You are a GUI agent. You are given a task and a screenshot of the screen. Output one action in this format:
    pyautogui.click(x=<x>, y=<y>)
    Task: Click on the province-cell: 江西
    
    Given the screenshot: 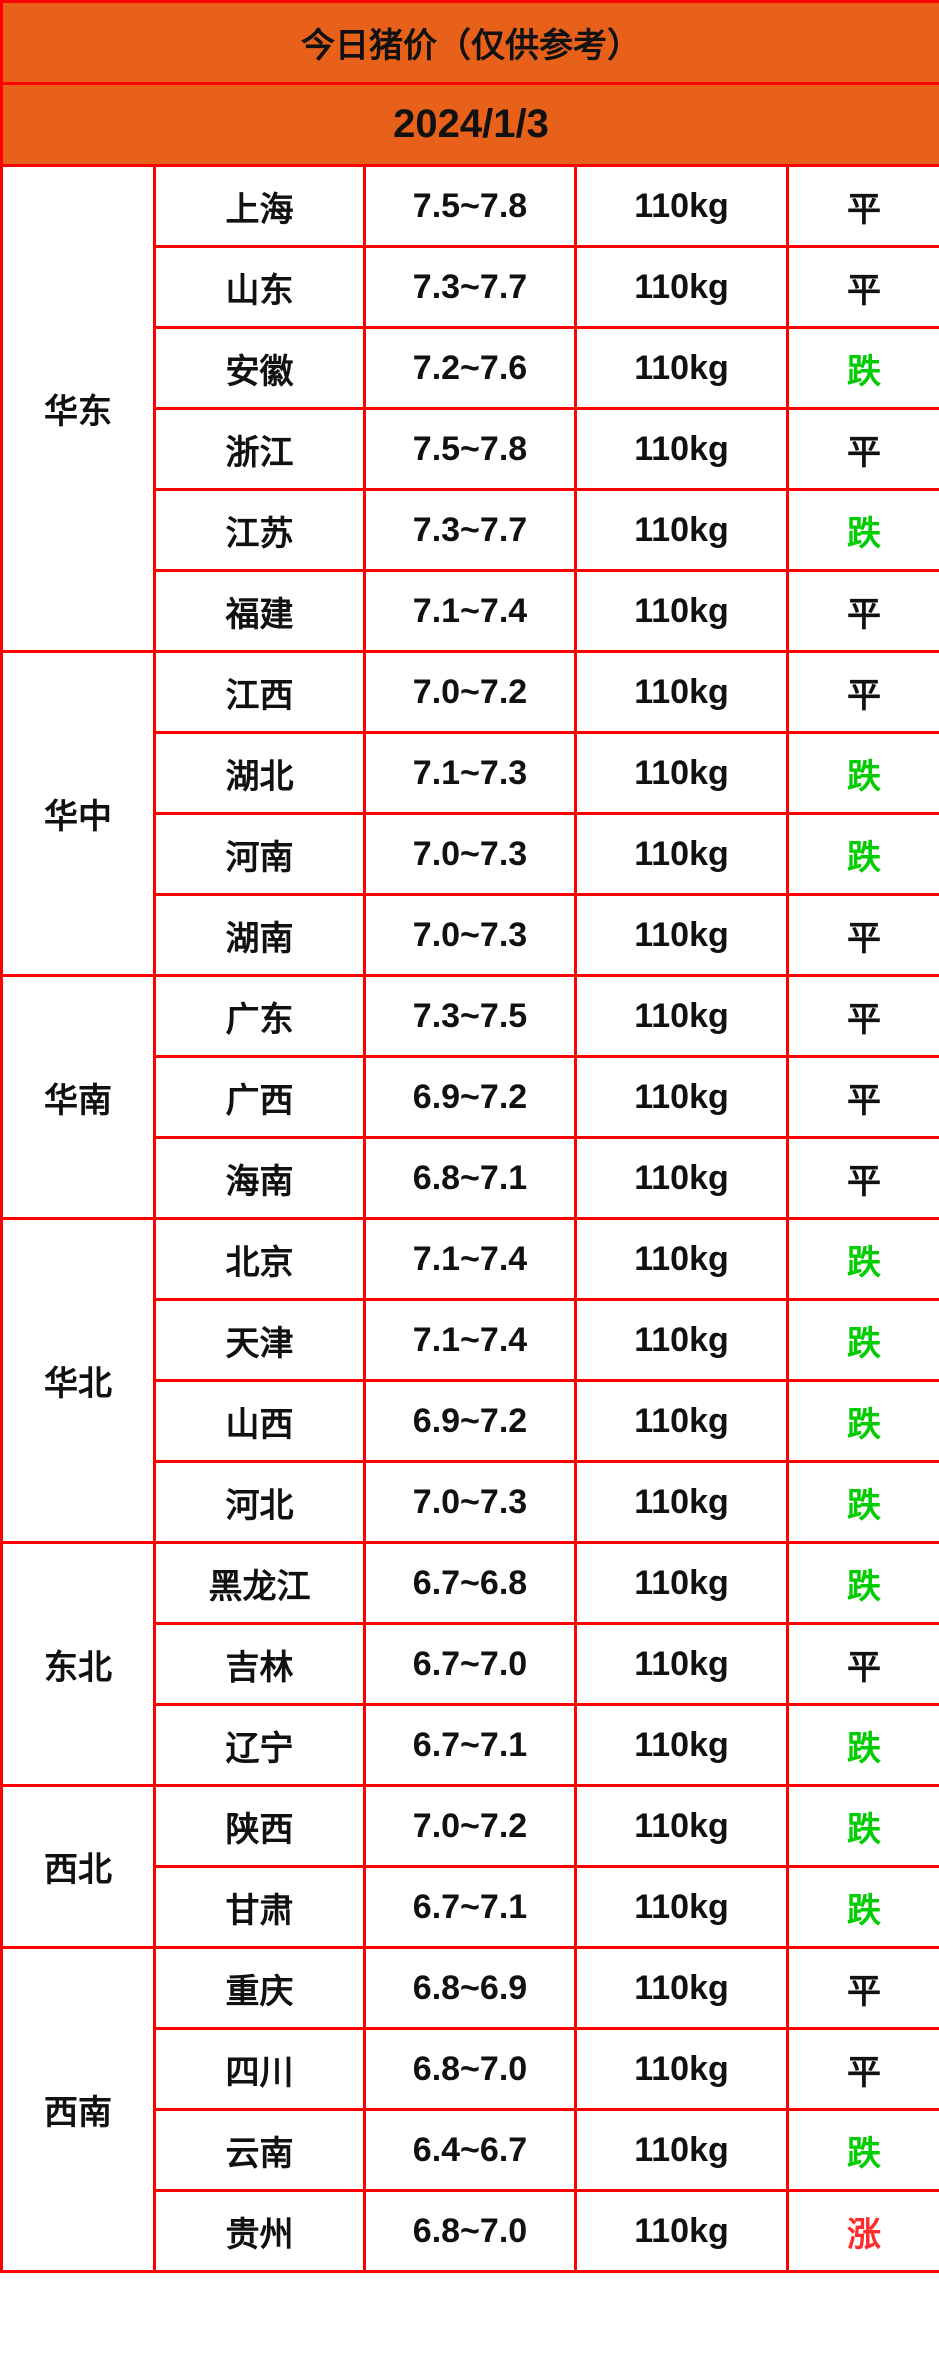 What is the action you would take?
    pyautogui.click(x=259, y=692)
    